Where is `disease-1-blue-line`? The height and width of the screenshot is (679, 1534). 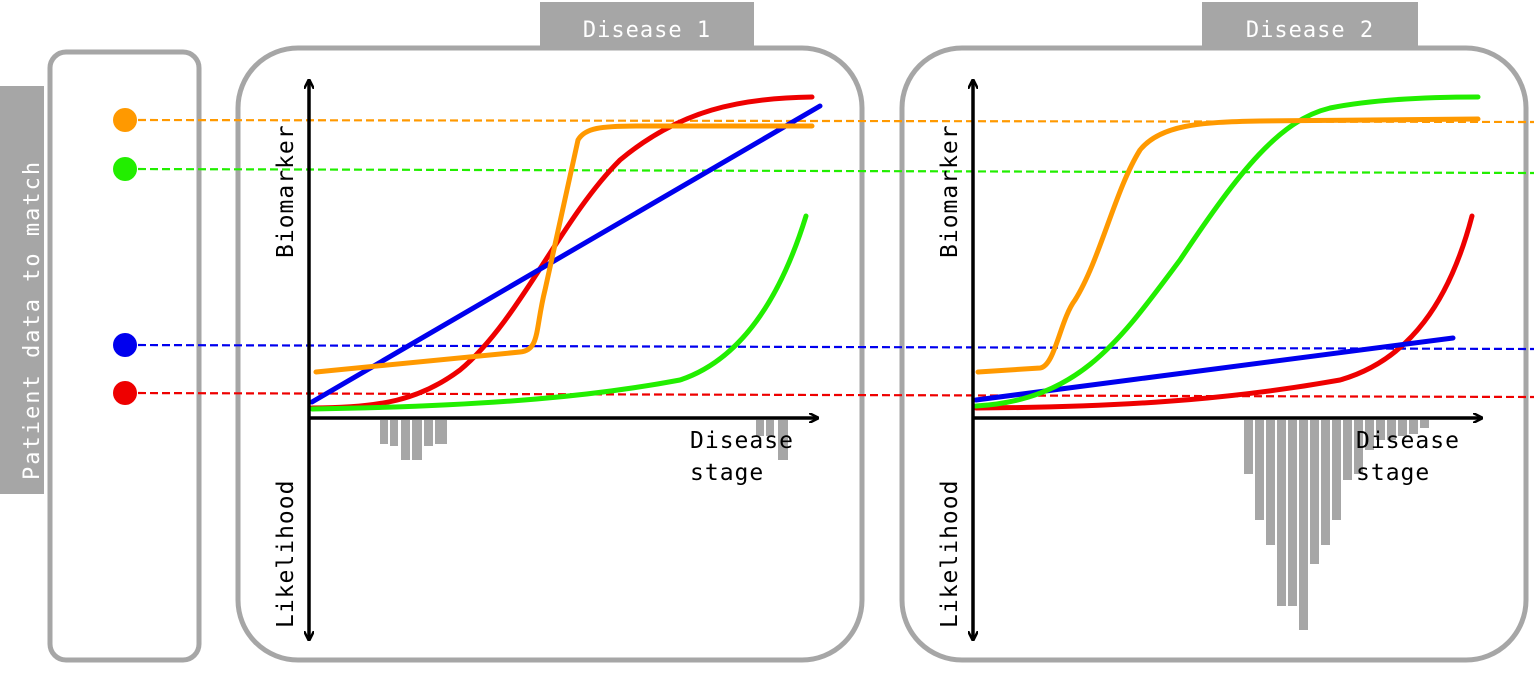
disease-1-blue-line is located at coordinates (566, 254).